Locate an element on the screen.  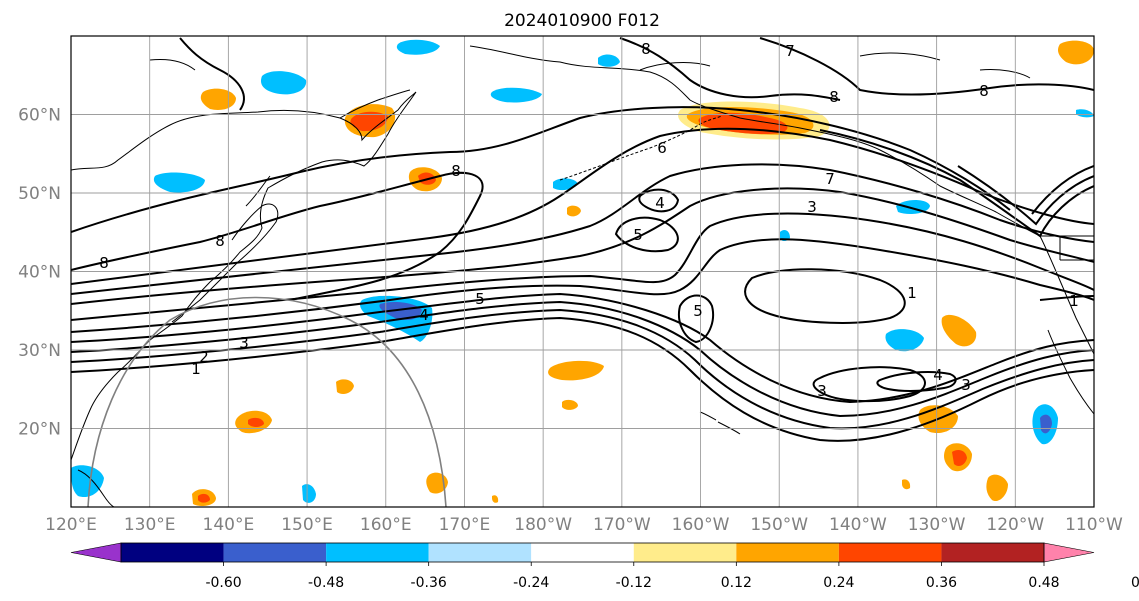
coastline-japan is located at coordinates (225, 249).